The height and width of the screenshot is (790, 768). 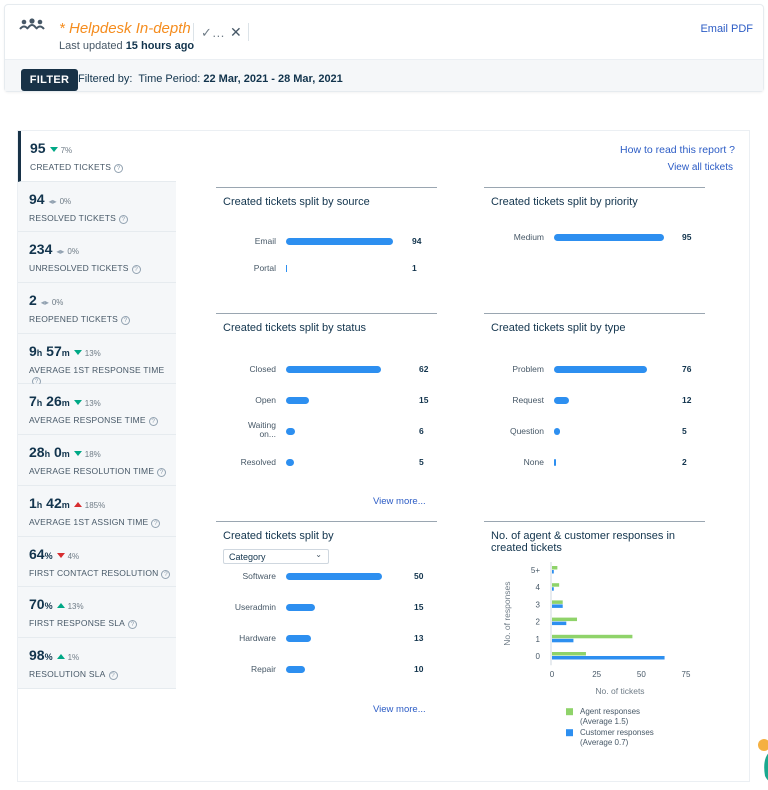 I want to click on bar-category-label: None, so click(x=533, y=462).